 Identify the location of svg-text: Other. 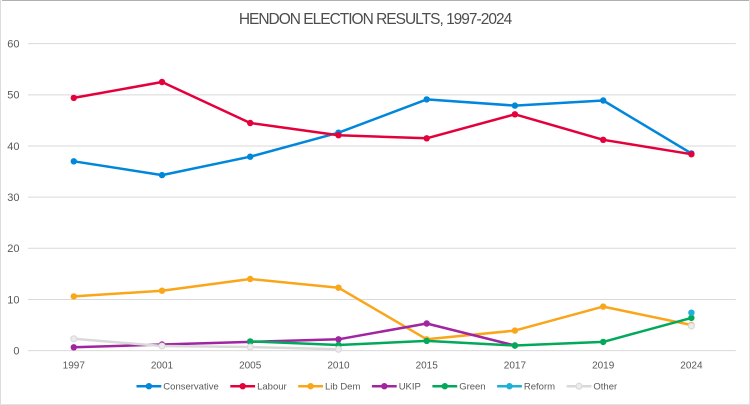
(605, 387).